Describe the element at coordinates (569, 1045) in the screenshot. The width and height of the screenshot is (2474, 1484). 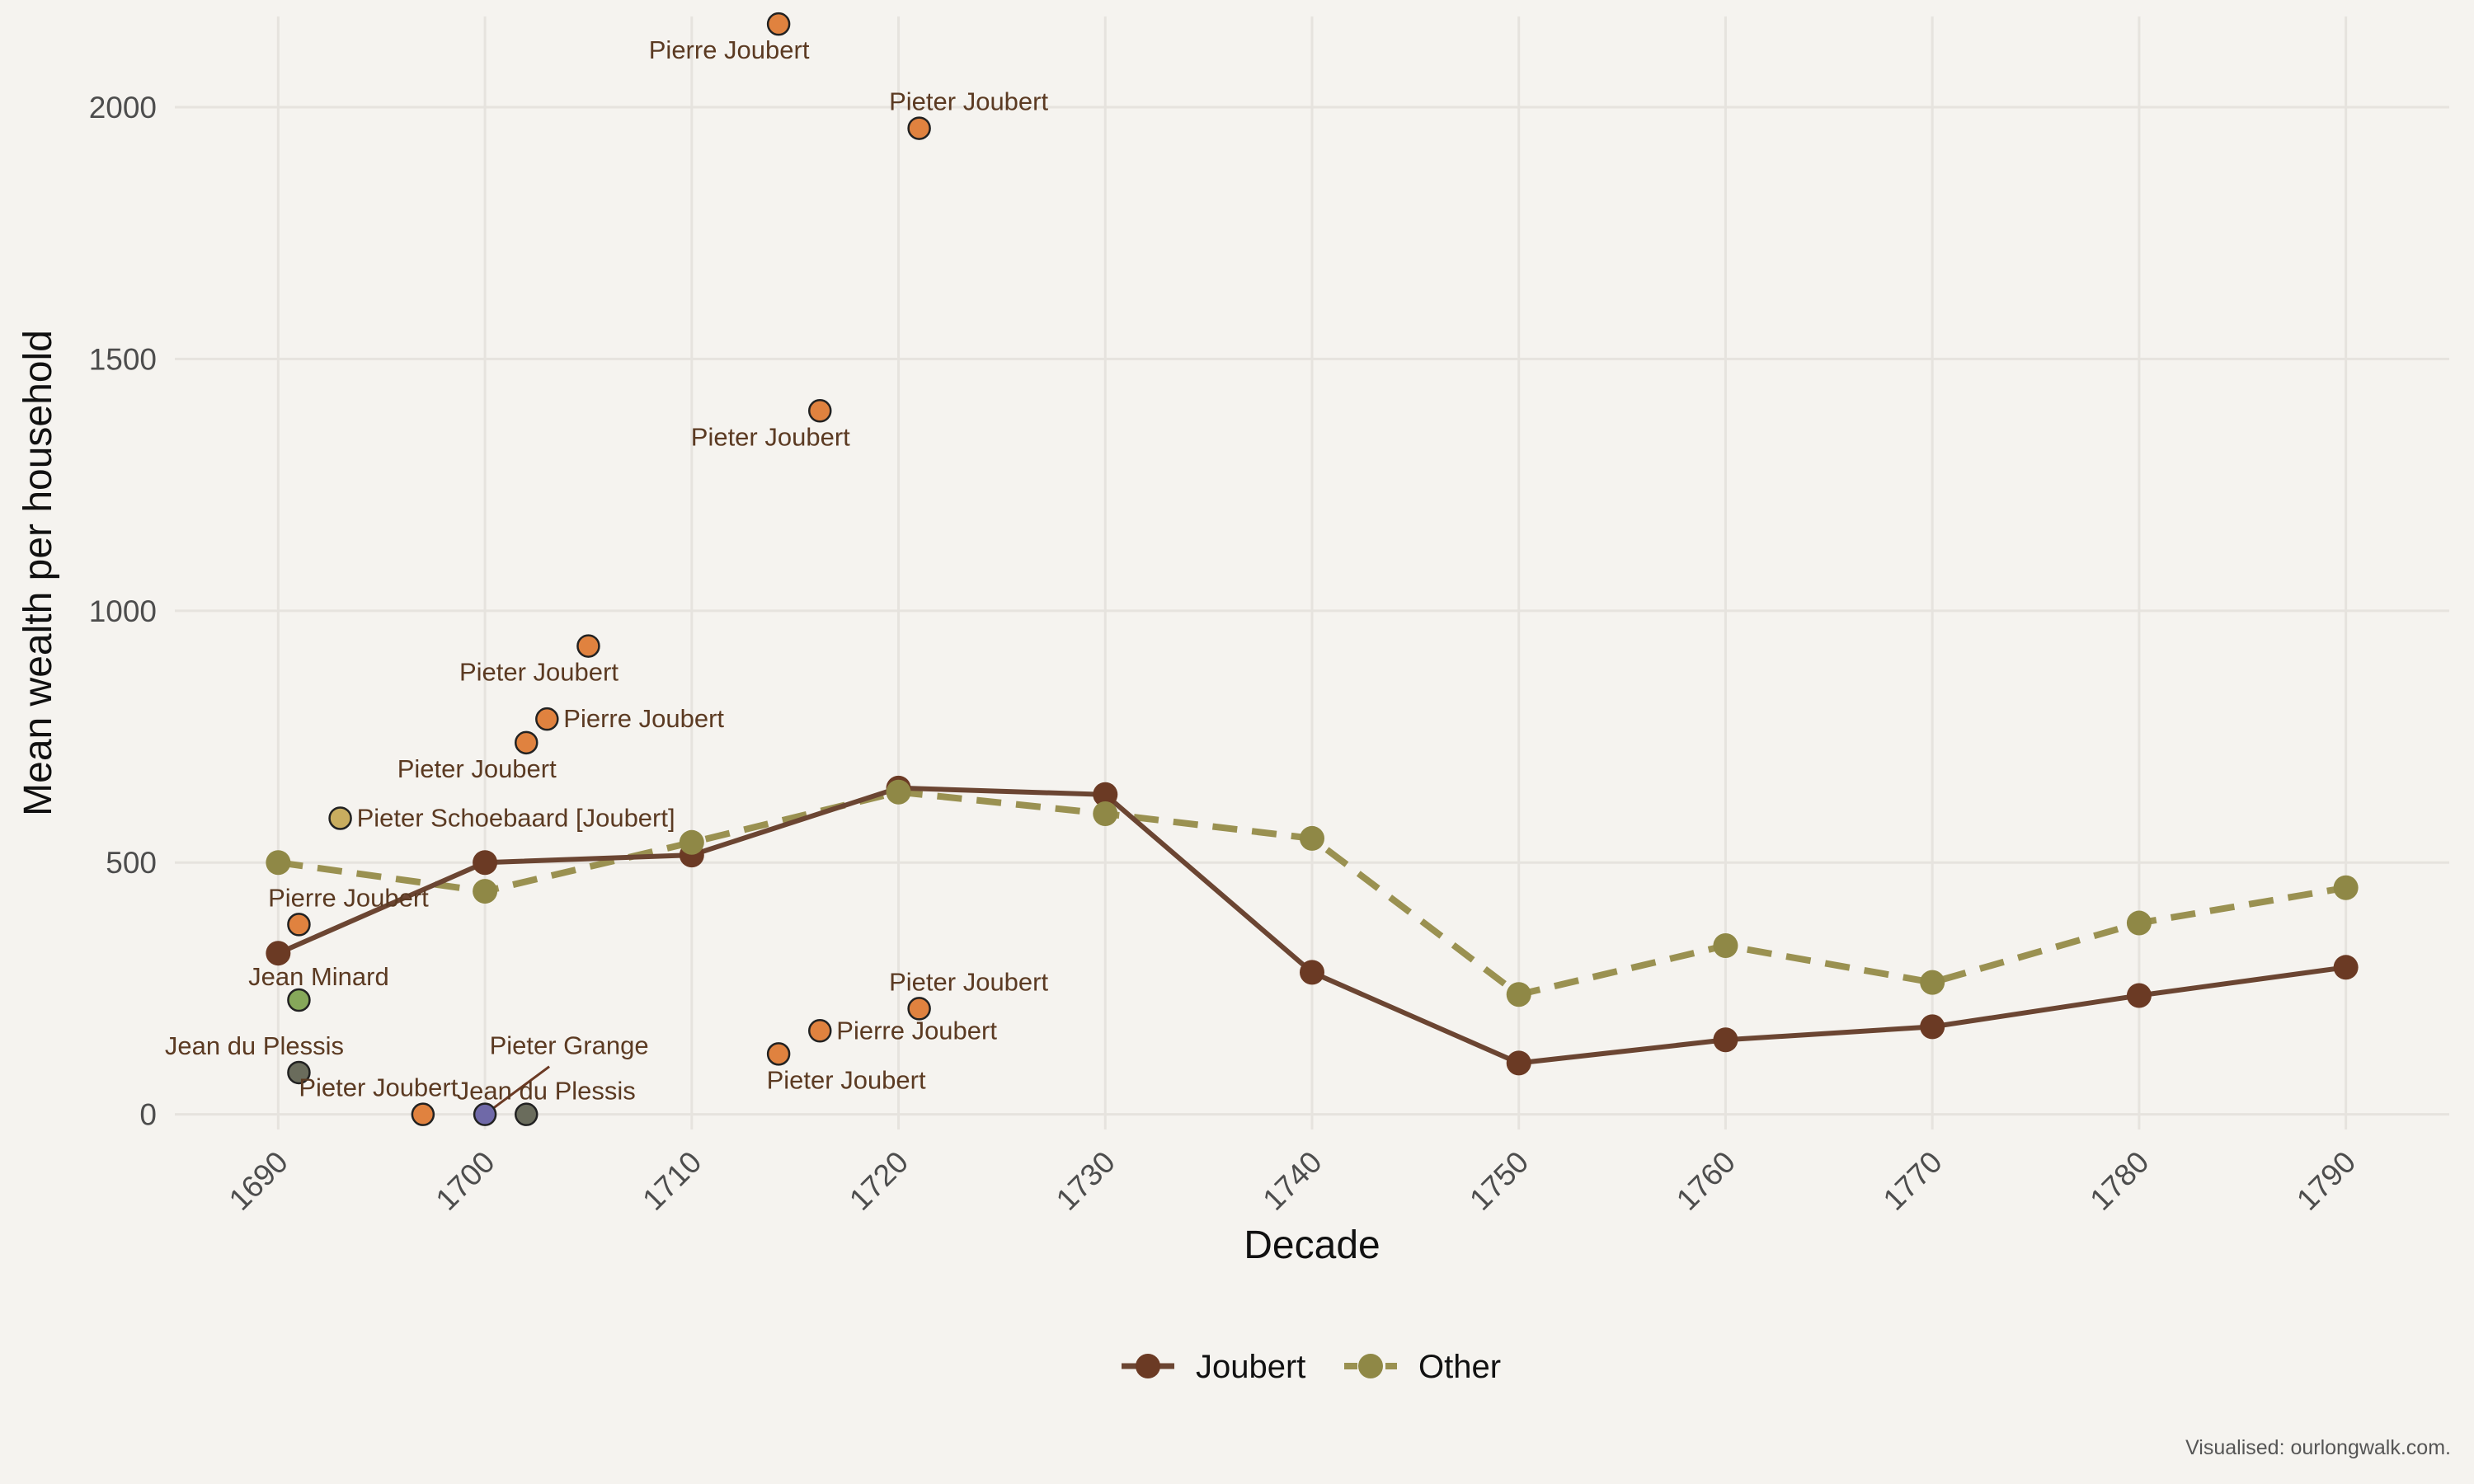
I see `household-label: Pieter Grange` at that location.